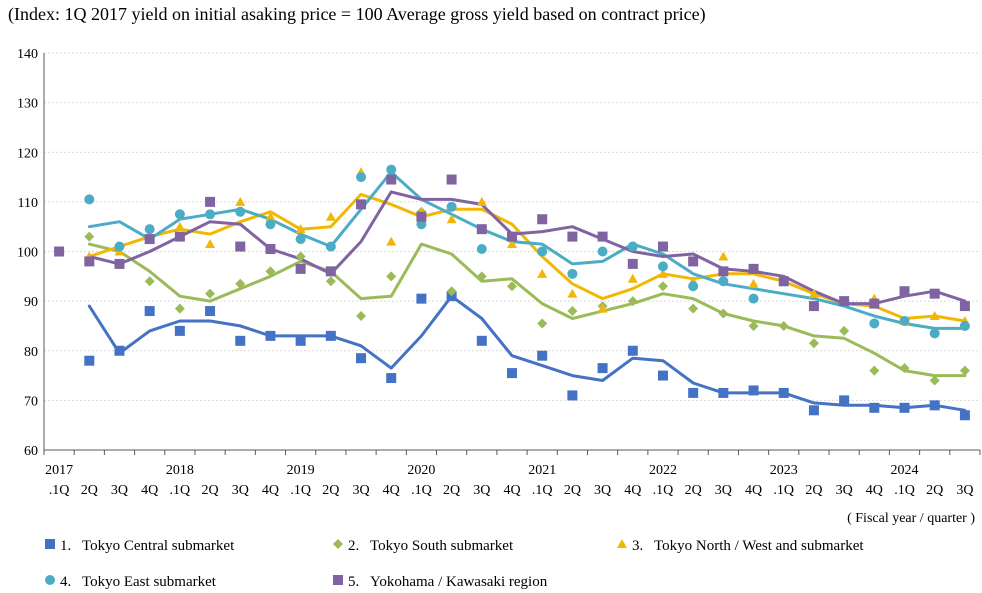 Image resolution: width=982 pixels, height=593 pixels. Describe the element at coordinates (27, 153) in the screenshot. I see `y-tick-label: 120` at that location.